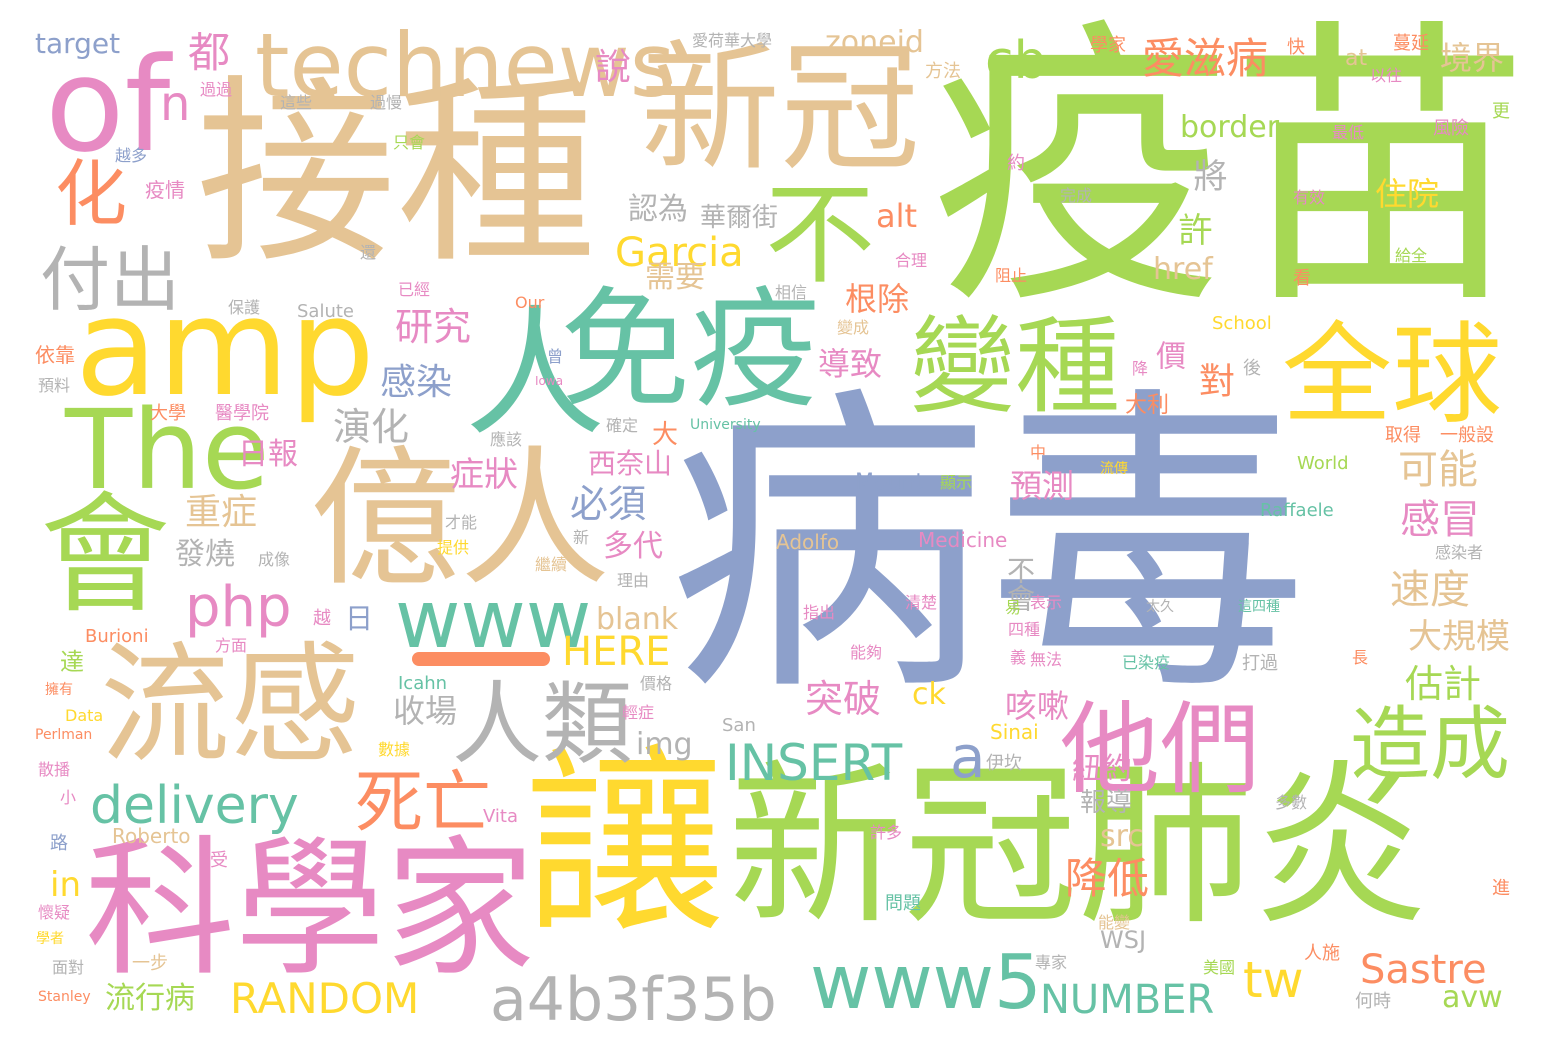 The width and height of the screenshot is (1548, 1052). I want to click on word-yikao: 依靠, so click(55, 355).